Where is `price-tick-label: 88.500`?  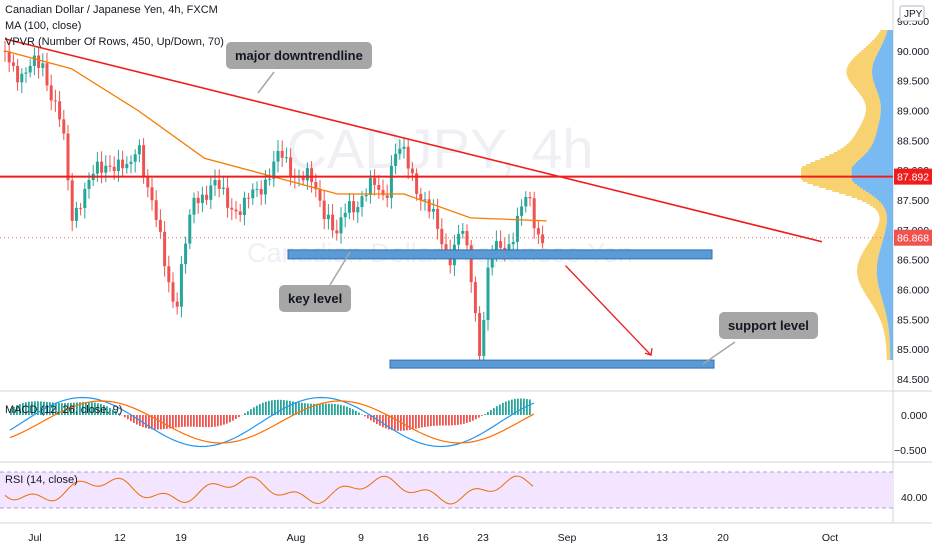
price-tick-label: 88.500 is located at coordinates (913, 141).